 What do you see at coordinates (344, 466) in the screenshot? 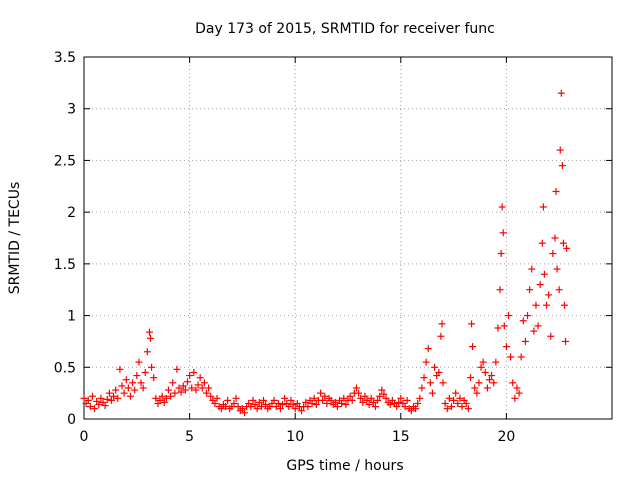
I see `x-axis-label: GPS time / hours` at bounding box center [344, 466].